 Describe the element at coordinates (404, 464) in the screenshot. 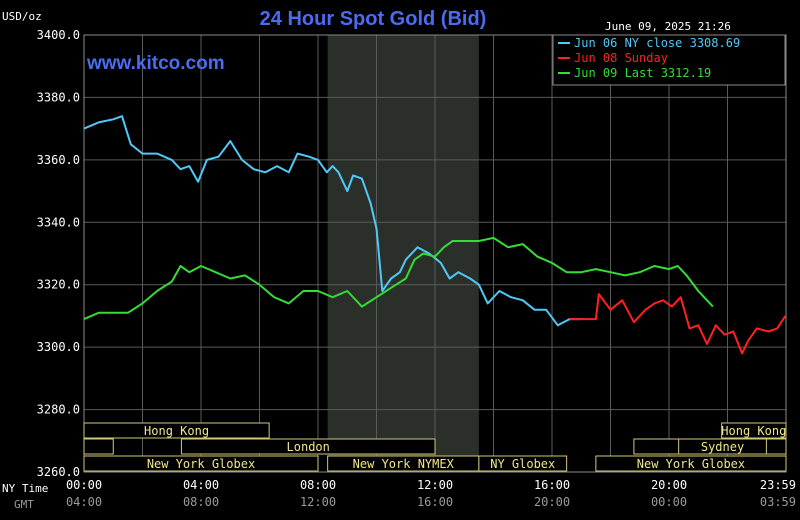

I see `session-label: New York NYMEX` at that location.